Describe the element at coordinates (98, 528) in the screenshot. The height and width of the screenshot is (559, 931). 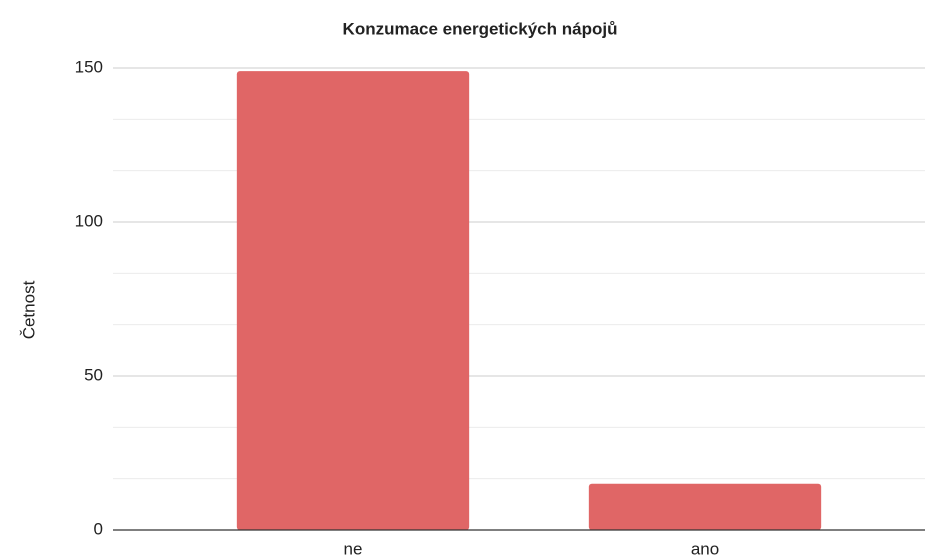
I see `y-tick-label: 0` at that location.